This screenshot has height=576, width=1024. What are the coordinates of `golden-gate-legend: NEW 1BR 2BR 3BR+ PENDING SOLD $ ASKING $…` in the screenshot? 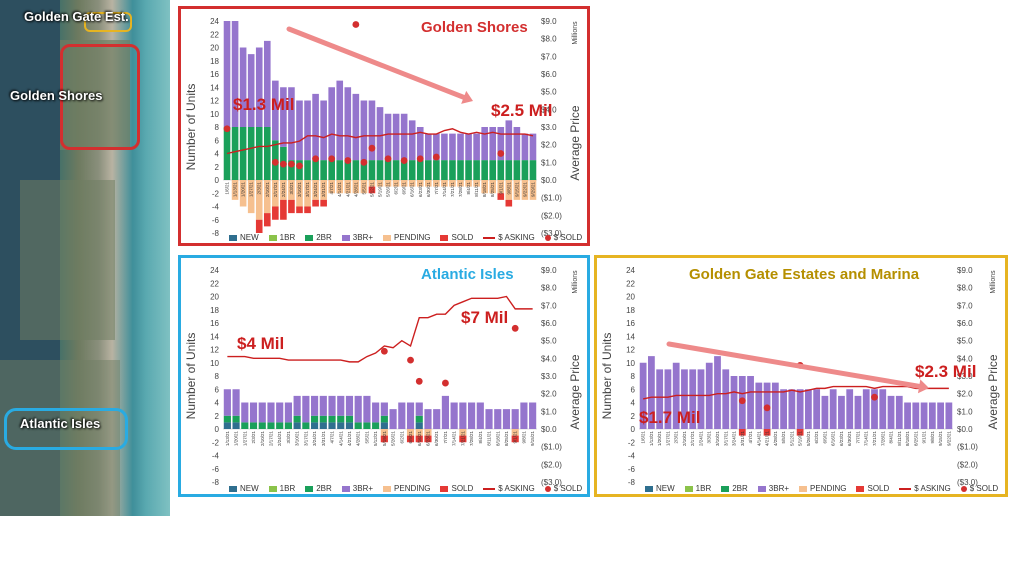 It's located at (821, 488).